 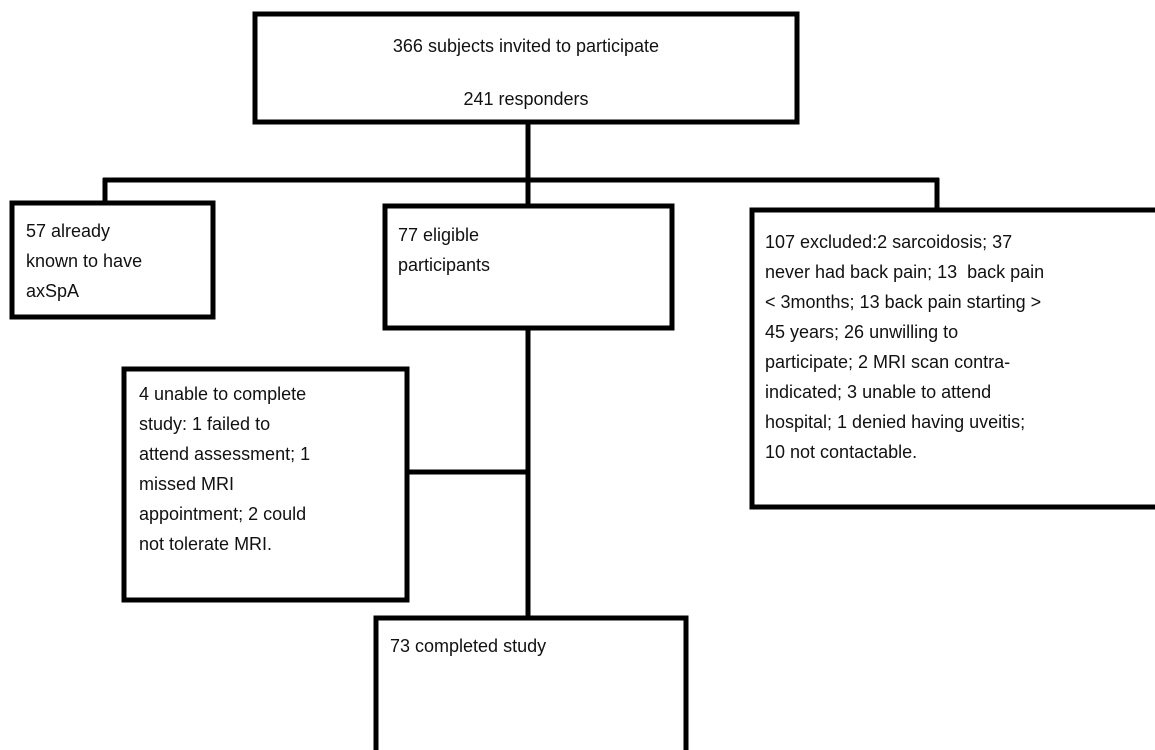 I want to click on box-eligible, so click(x=528, y=267).